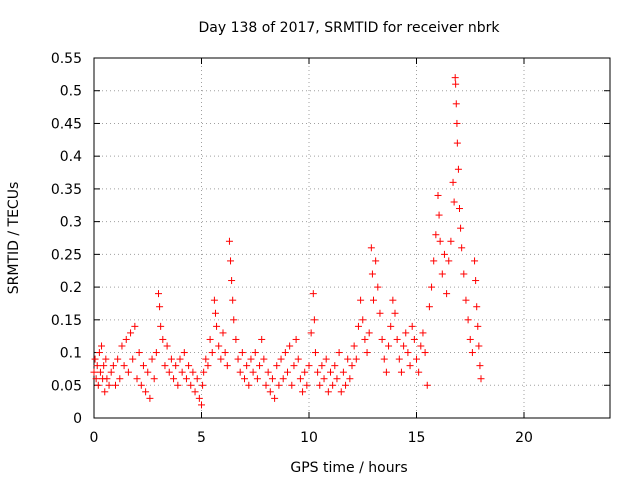  I want to click on x-axis-label: GPS time / hours, so click(348, 468).